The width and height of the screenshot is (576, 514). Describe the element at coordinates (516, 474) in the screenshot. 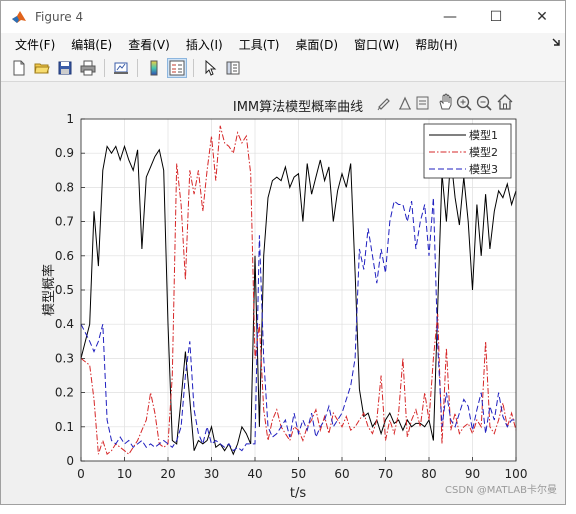

I see `x-tick-label: 100` at that location.